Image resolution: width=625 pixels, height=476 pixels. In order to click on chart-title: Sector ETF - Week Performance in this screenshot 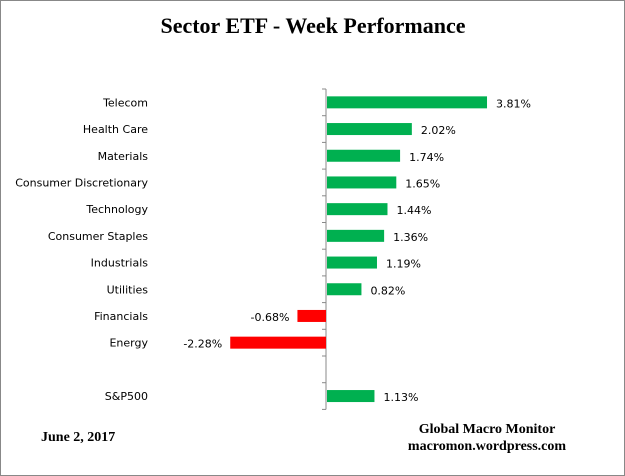, I will do `click(312, 25)`.